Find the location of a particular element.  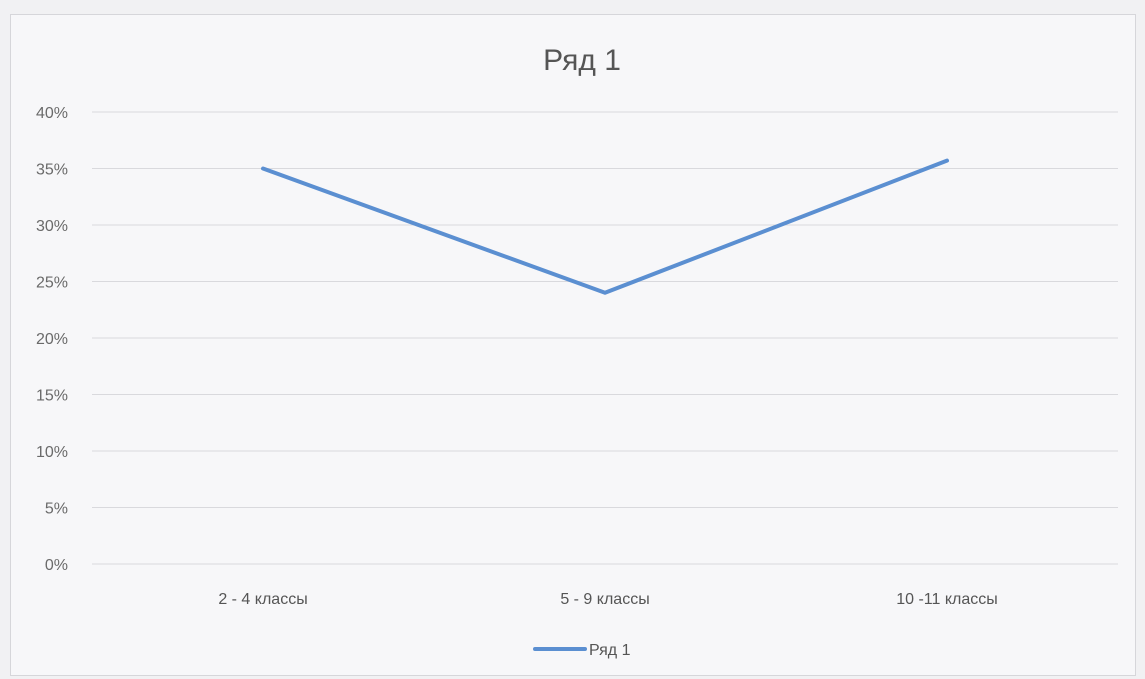

x-category-label: 2 - 4 классы is located at coordinates (262, 599).